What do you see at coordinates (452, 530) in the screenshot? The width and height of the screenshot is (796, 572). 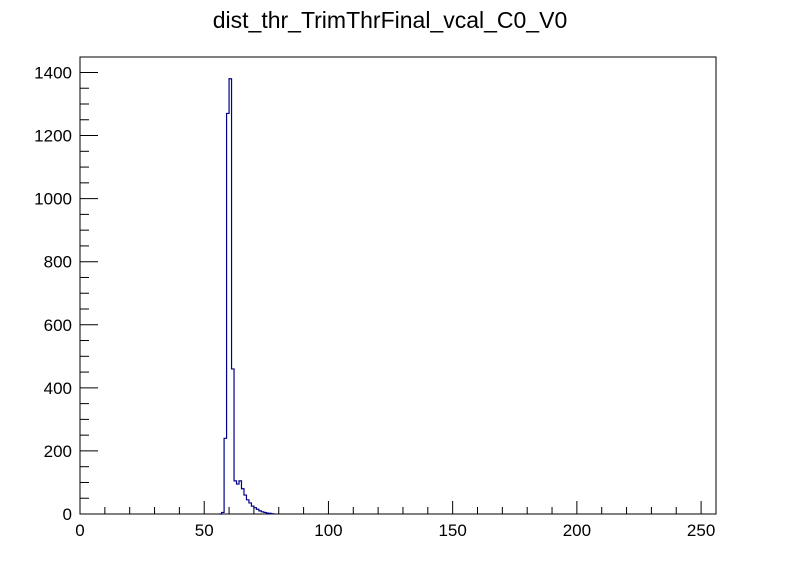 I see `x-tick-label: 150` at bounding box center [452, 530].